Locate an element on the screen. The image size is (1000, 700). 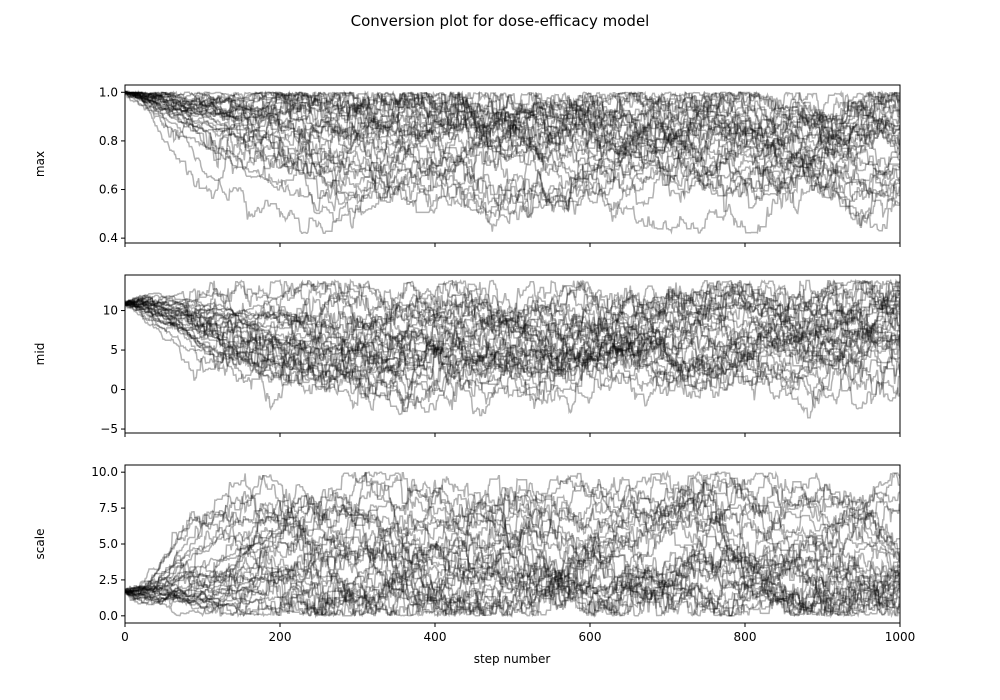
x-axis-label: step number is located at coordinates (512, 659).